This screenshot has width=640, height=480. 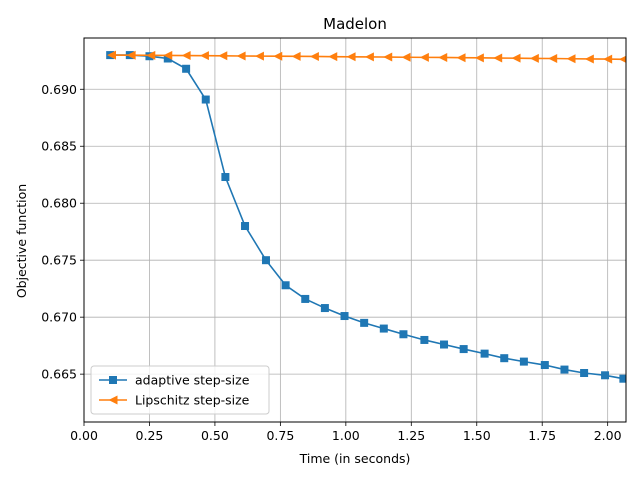 I want to click on y-tick-label: 0.675, so click(x=59, y=260).